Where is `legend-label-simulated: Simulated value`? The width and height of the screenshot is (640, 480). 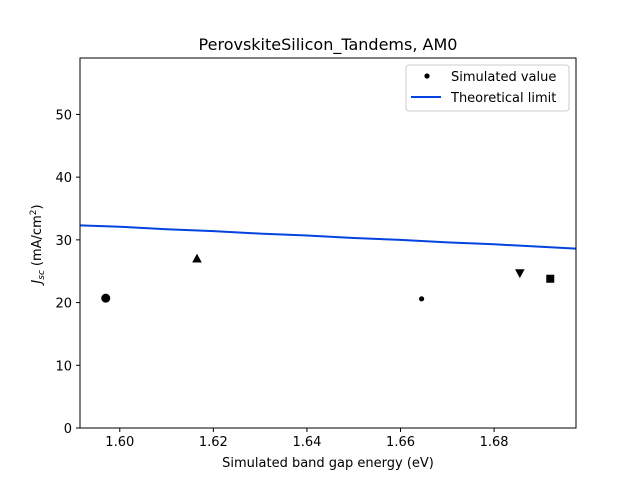 legend-label-simulated: Simulated value is located at coordinates (503, 77).